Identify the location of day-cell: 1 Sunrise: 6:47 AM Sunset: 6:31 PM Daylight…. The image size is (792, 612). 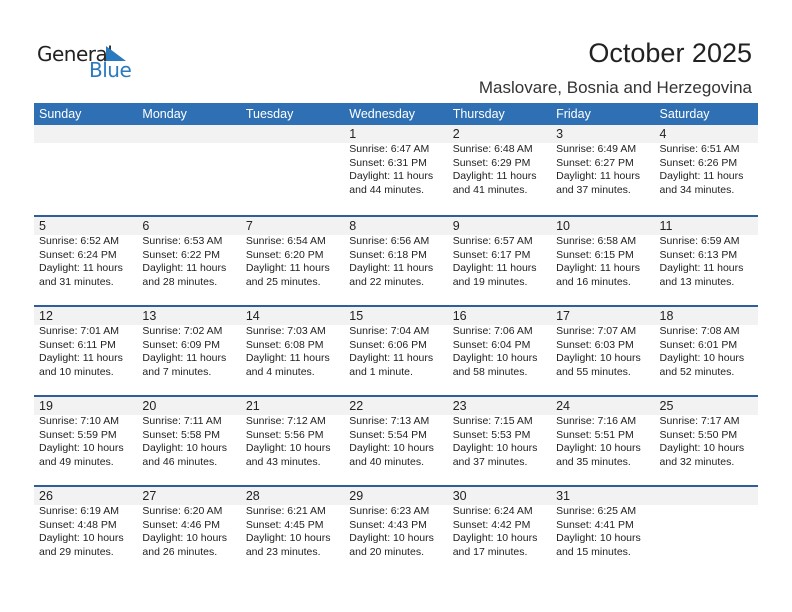
(396, 170).